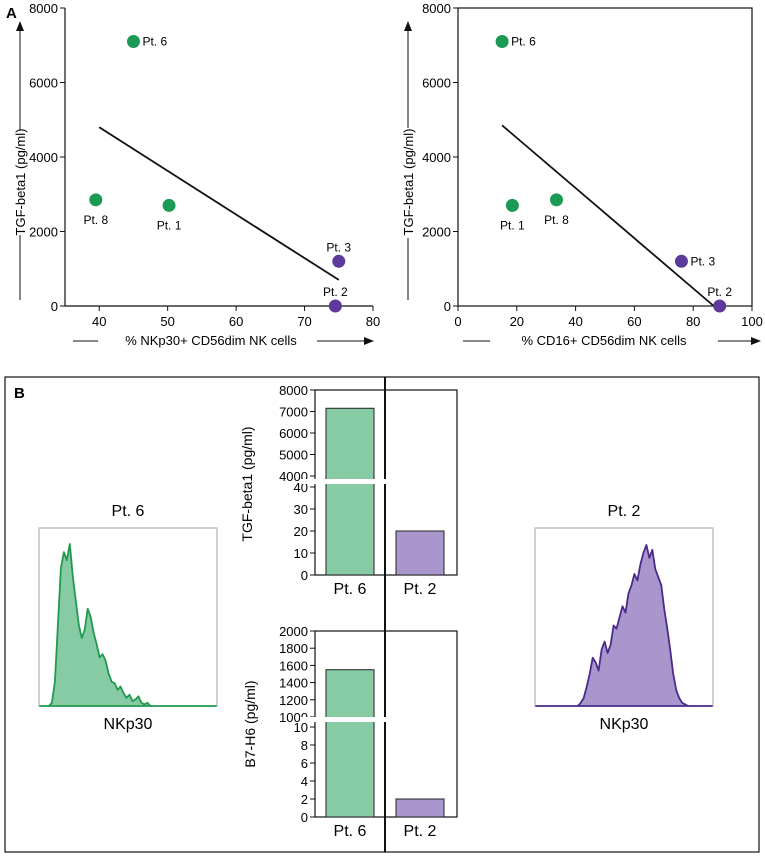 The height and width of the screenshot is (856, 765). I want to click on bar-tgf-ytick-label: 10, so click(301, 553).